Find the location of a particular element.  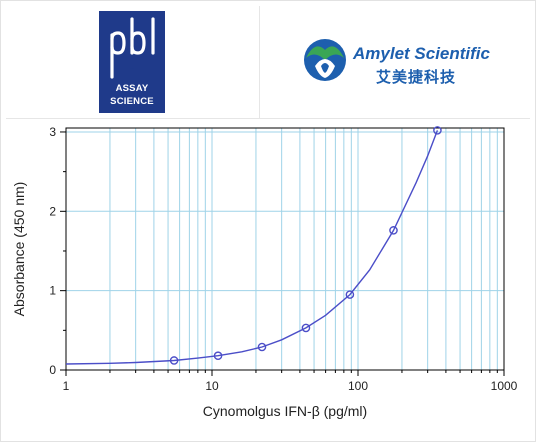

pbl-line-assay: ASSAY is located at coordinates (132, 88).